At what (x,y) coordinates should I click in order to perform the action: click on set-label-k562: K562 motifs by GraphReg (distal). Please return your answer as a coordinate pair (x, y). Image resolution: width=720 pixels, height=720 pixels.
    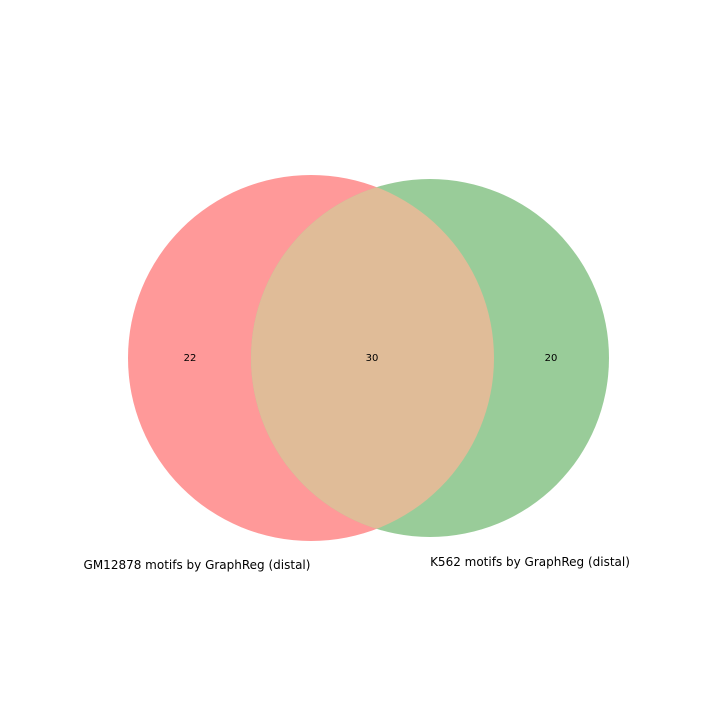
    Looking at the image, I should click on (530, 562).